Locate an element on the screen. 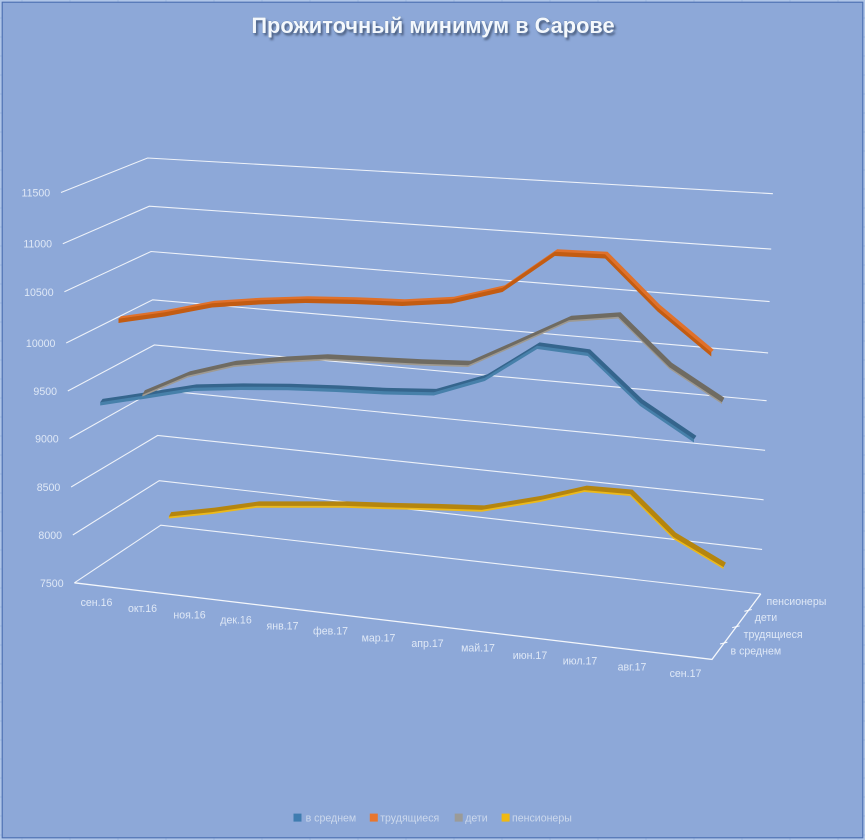  svg-text: июн.17 is located at coordinates (530, 656).